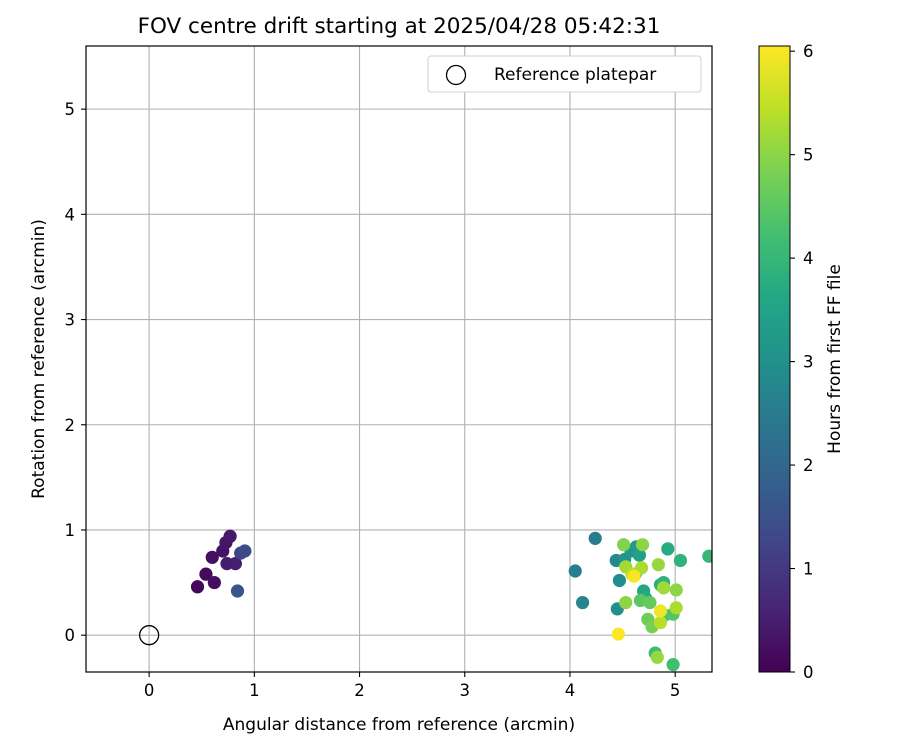 This screenshot has height=750, width=900. I want to click on colorbar: 0 1 2 3 4 5 6 Hours from first FF file, so click(801, 362).